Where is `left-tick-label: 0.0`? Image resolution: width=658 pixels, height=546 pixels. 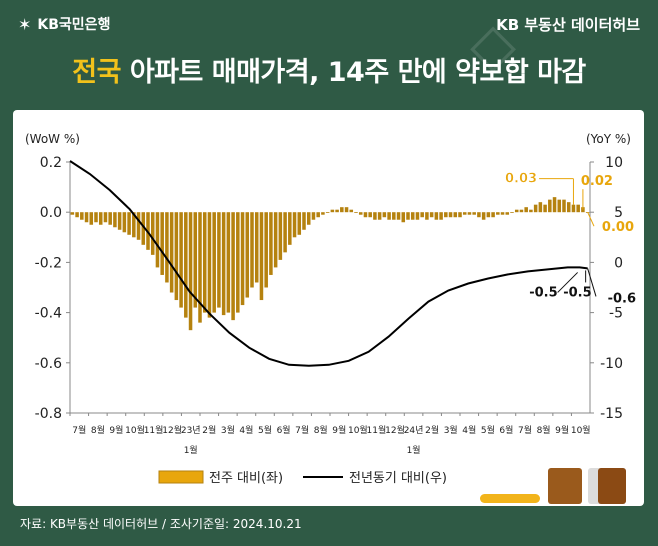
left-tick-label: 0.0 is located at coordinates (51, 213).